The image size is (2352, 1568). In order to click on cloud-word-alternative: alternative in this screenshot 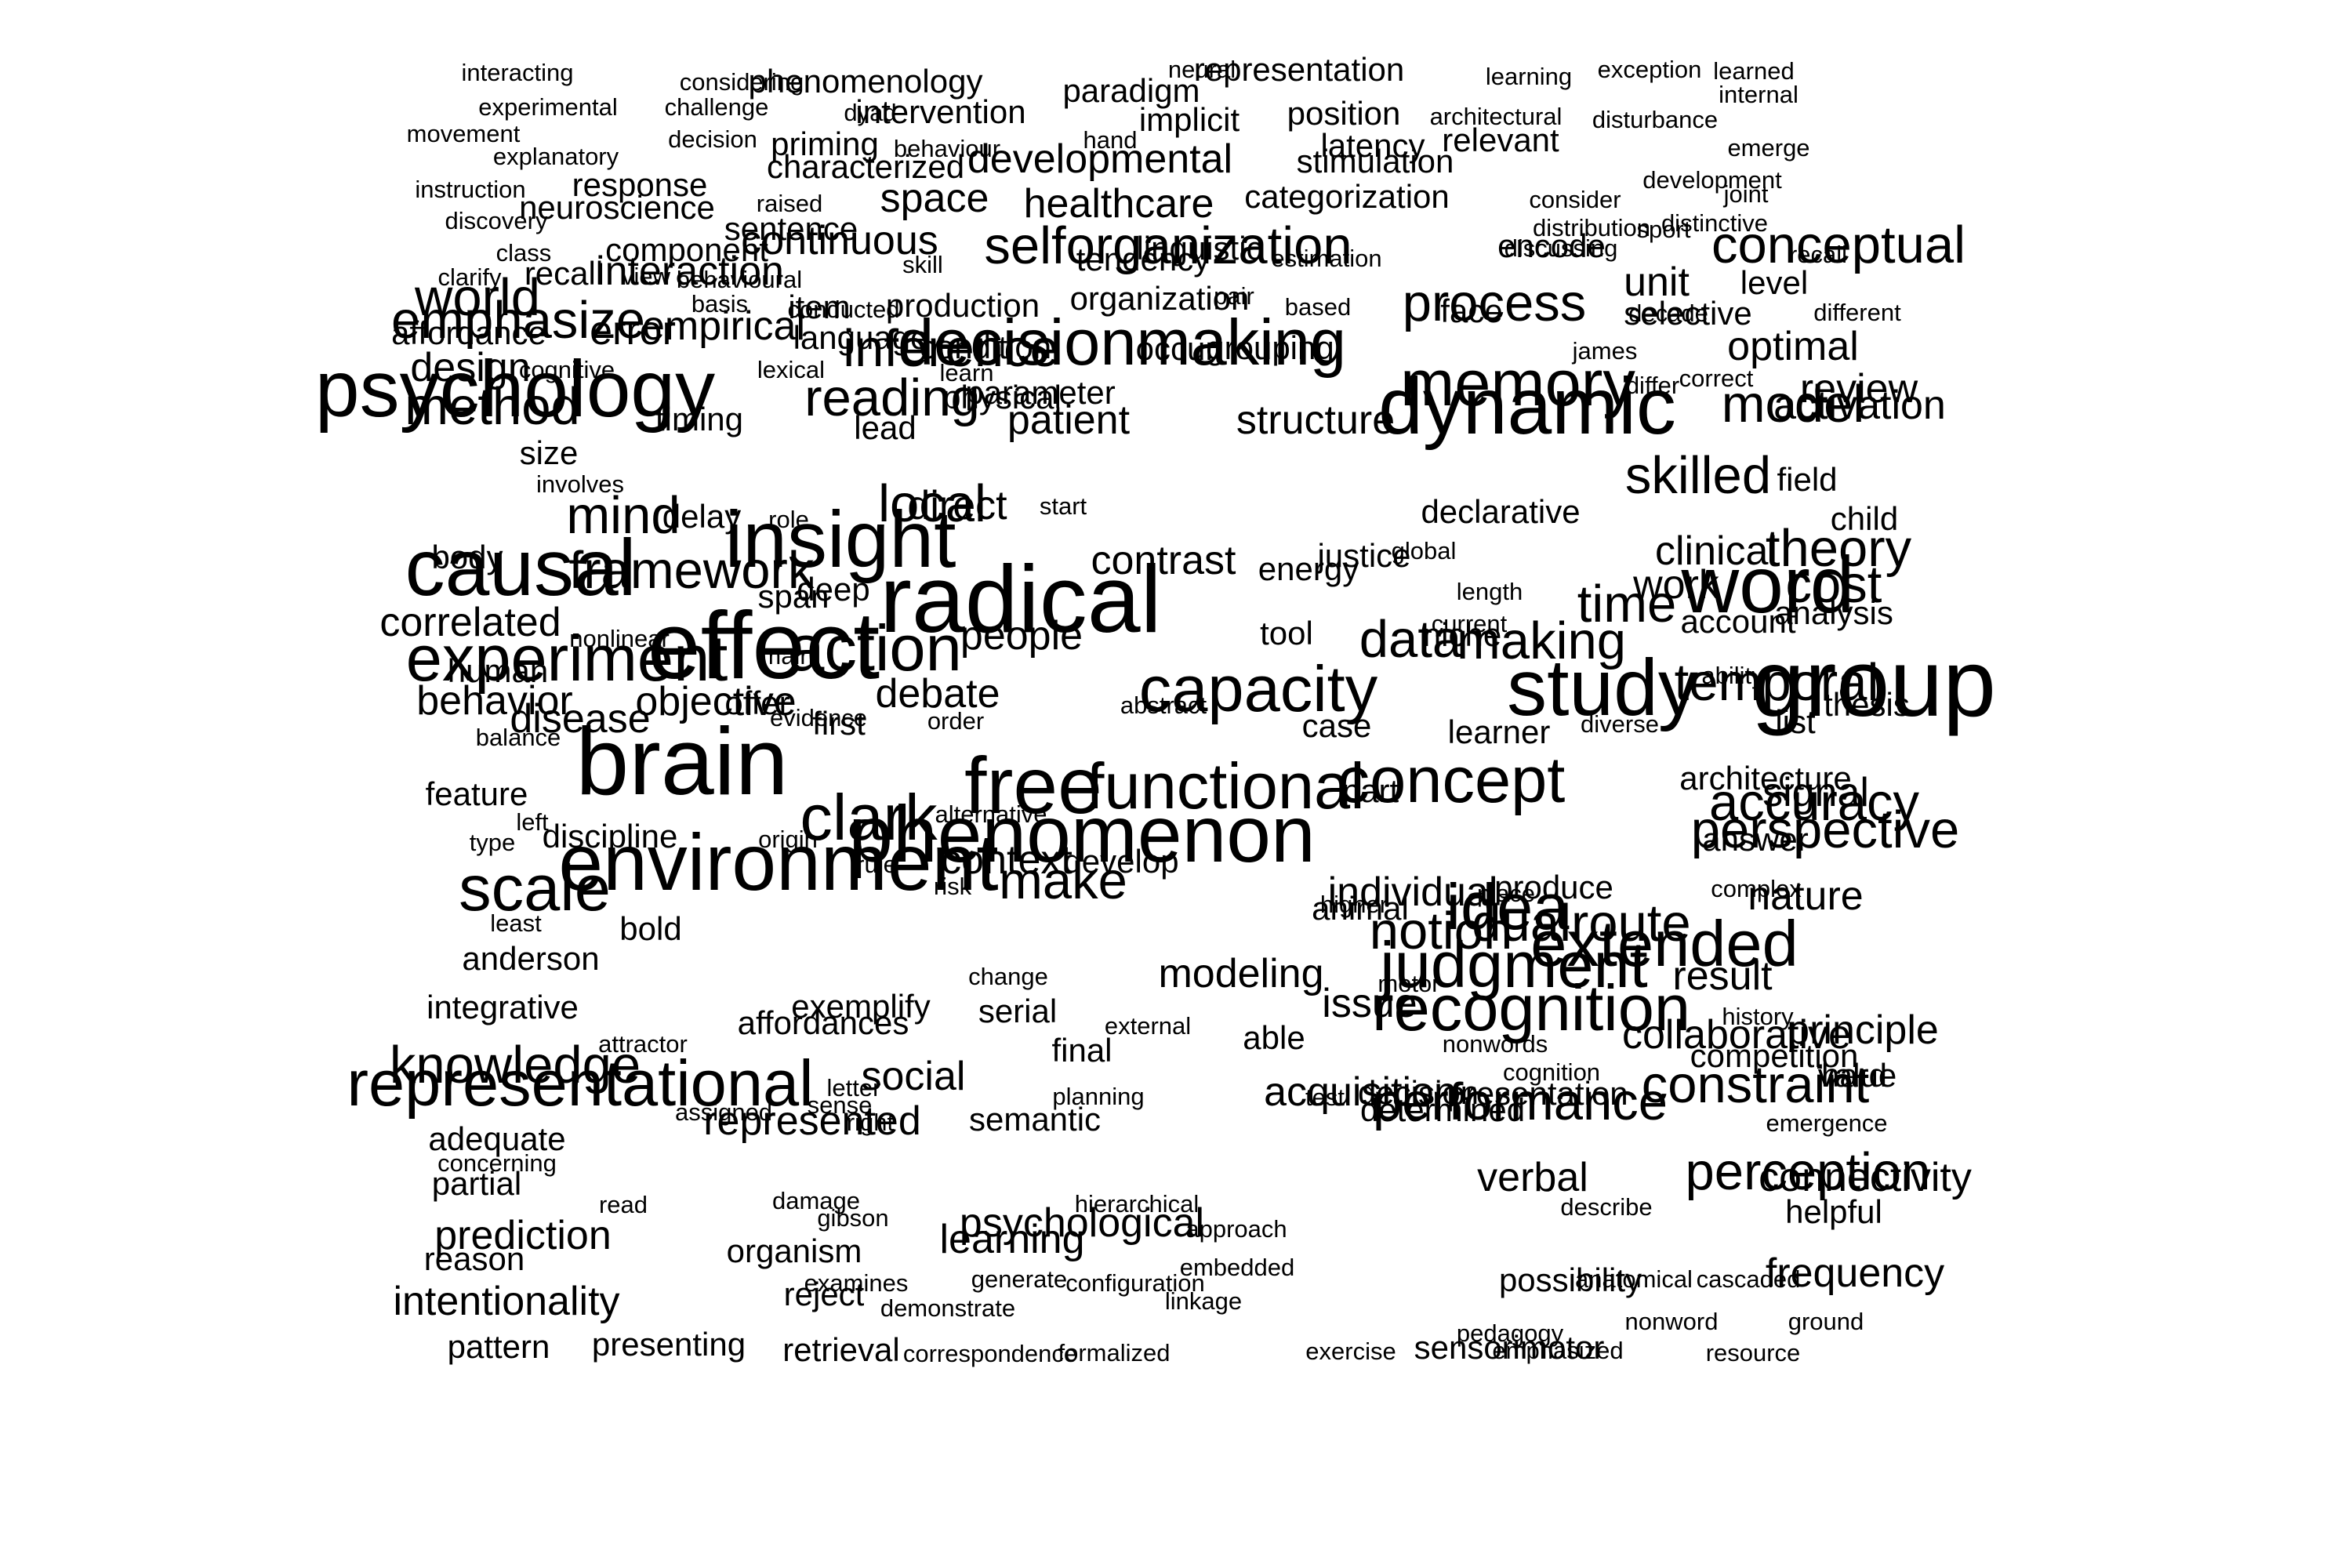, I will do `click(991, 814)`.